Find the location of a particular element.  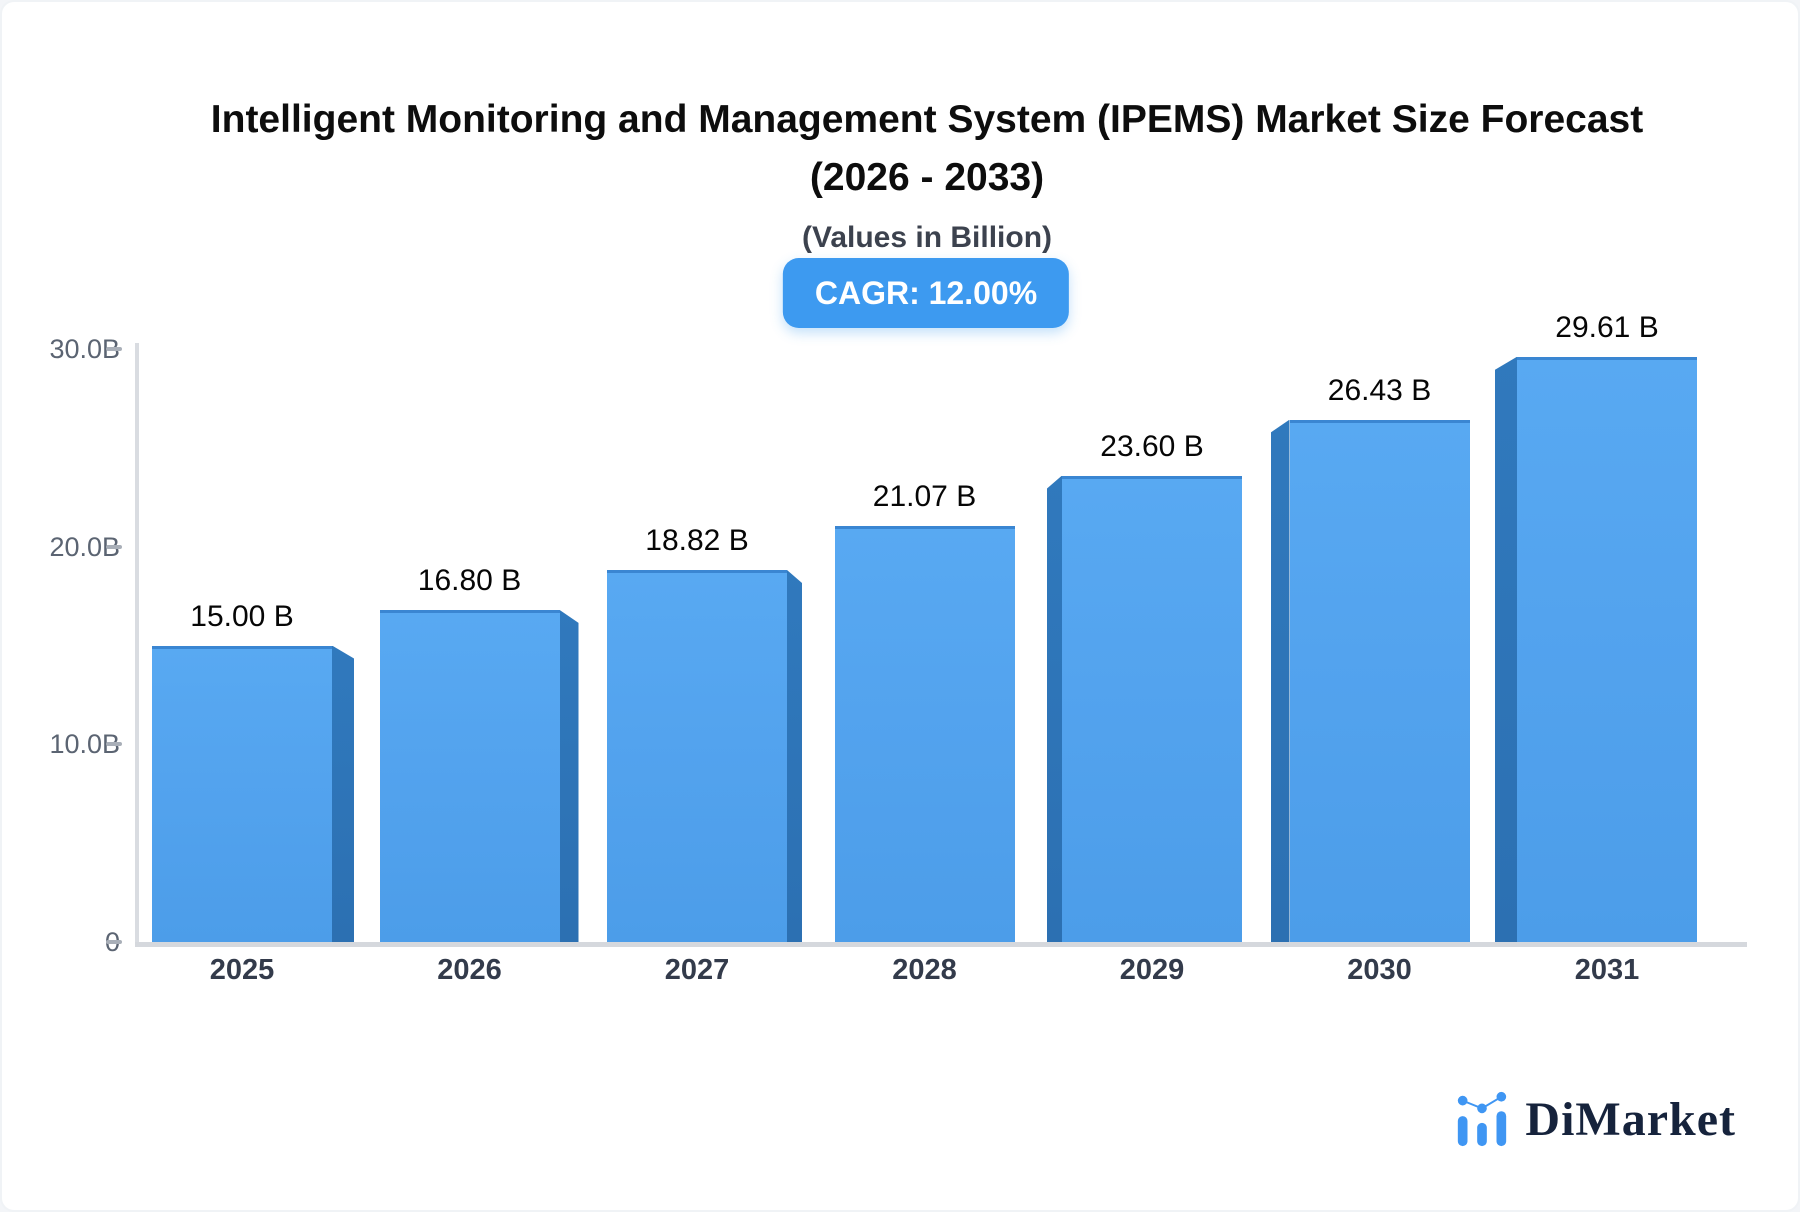

chart-subtitle: (Values in Billion) is located at coordinates (927, 237).